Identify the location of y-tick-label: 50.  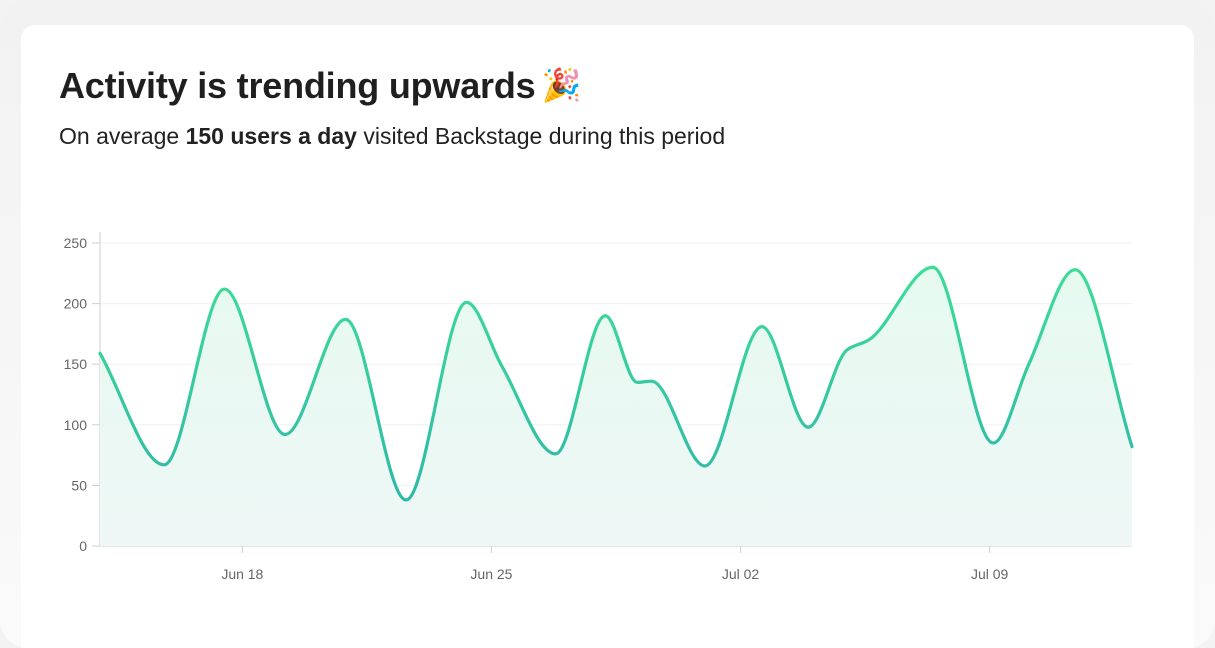
(79, 485).